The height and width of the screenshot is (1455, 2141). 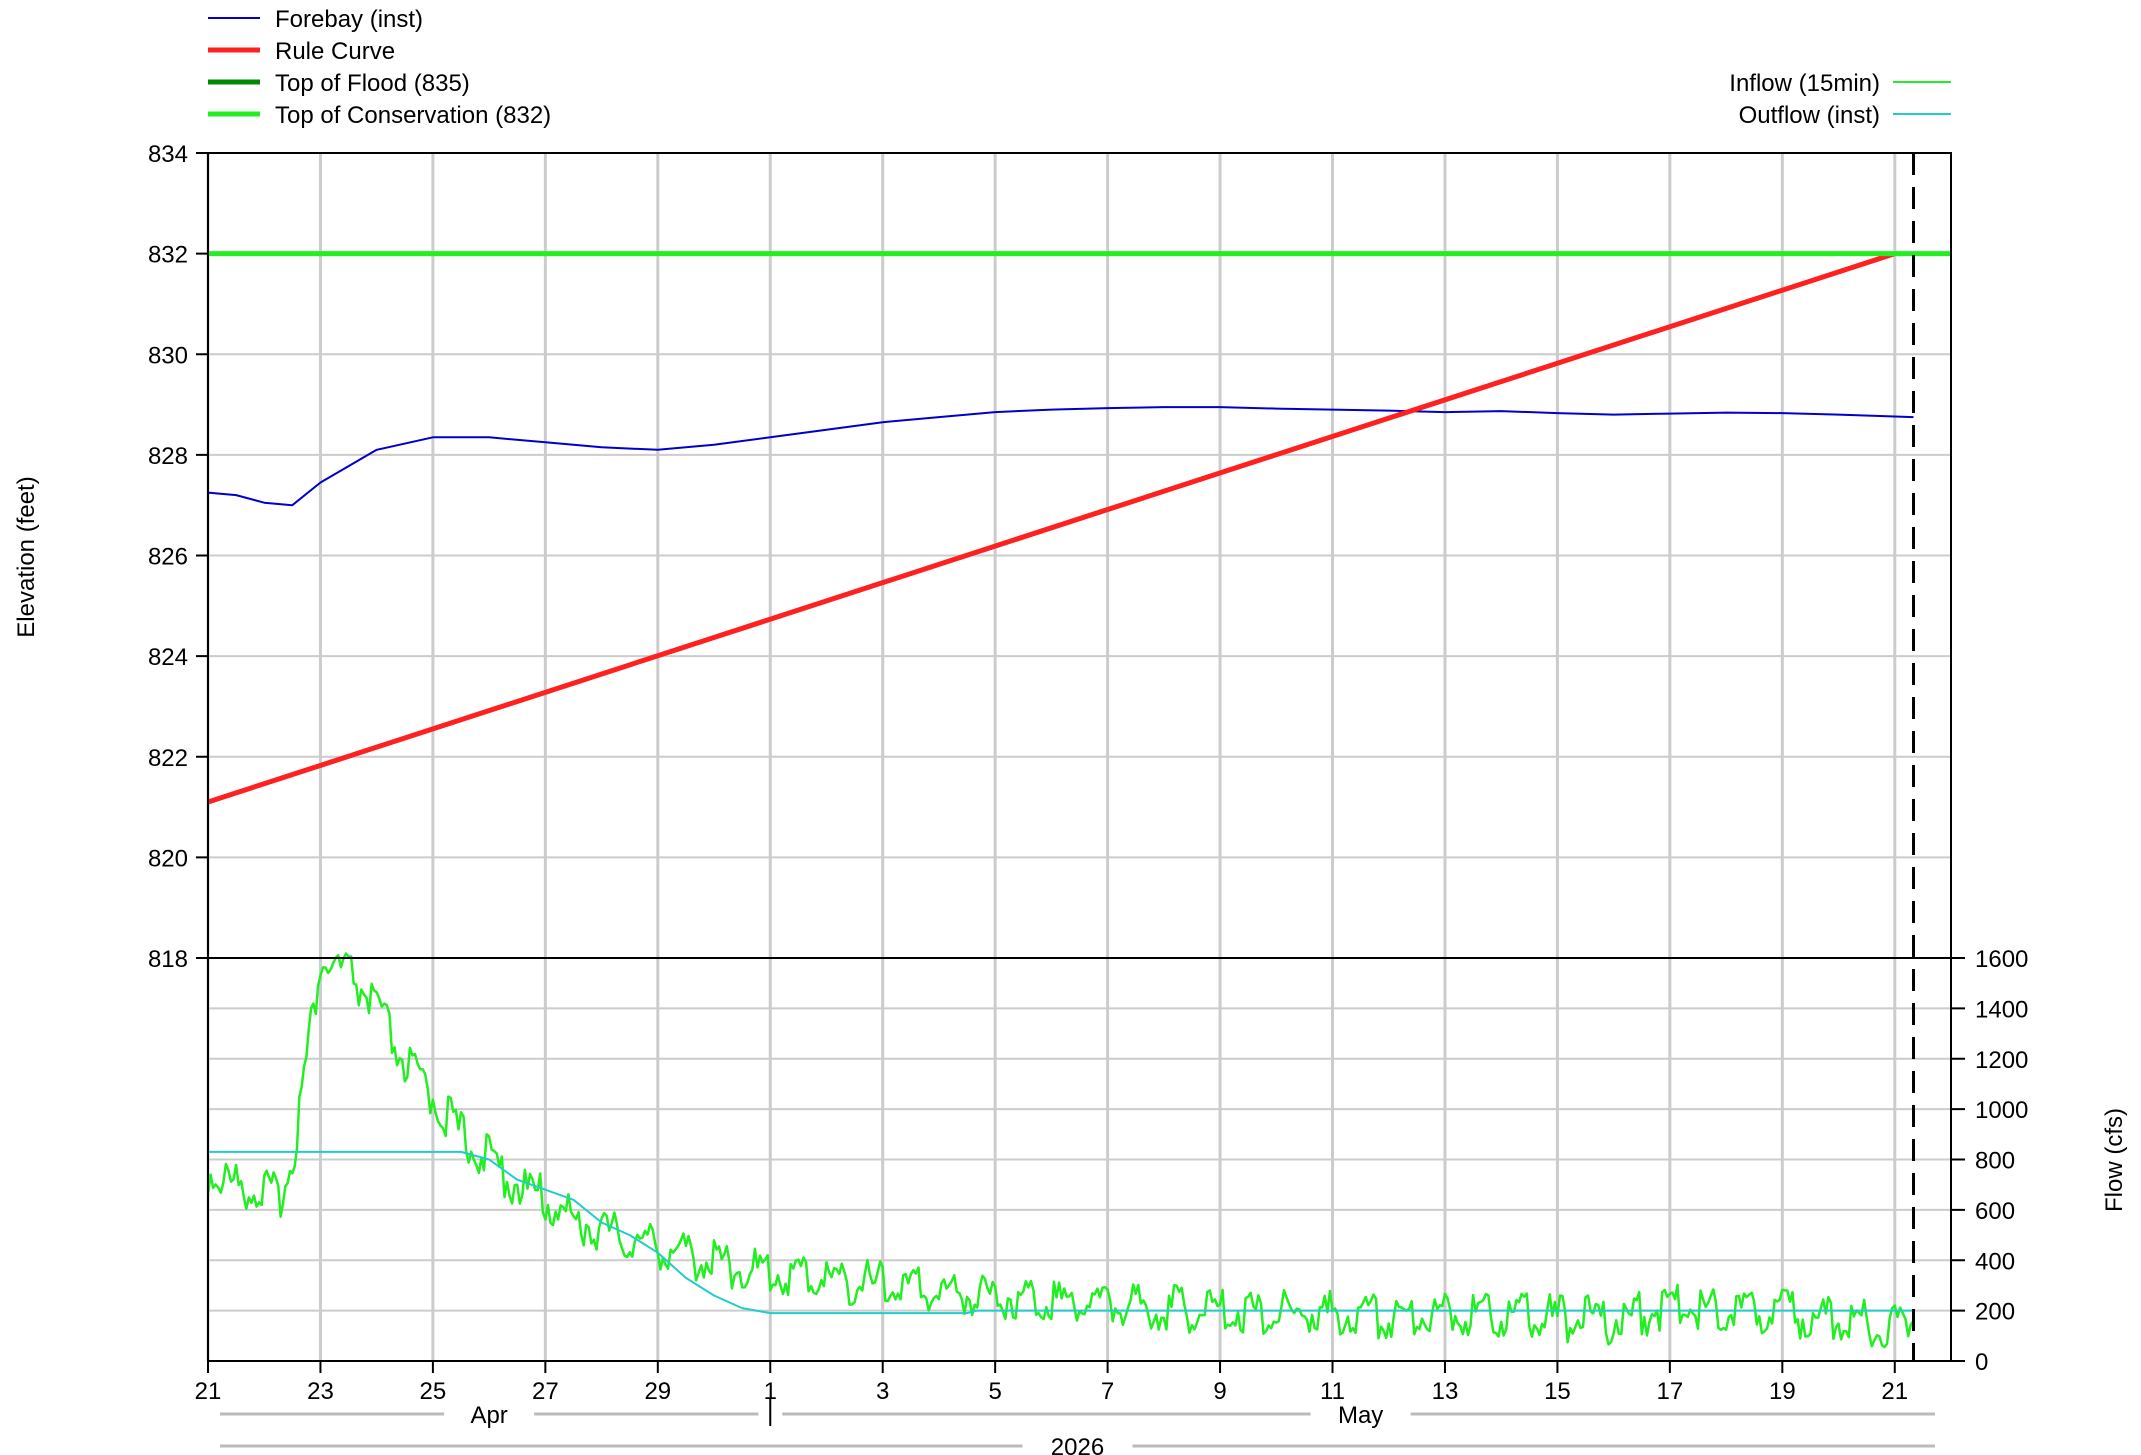 I want to click on date-tick-label: 25, so click(x=433, y=1391).